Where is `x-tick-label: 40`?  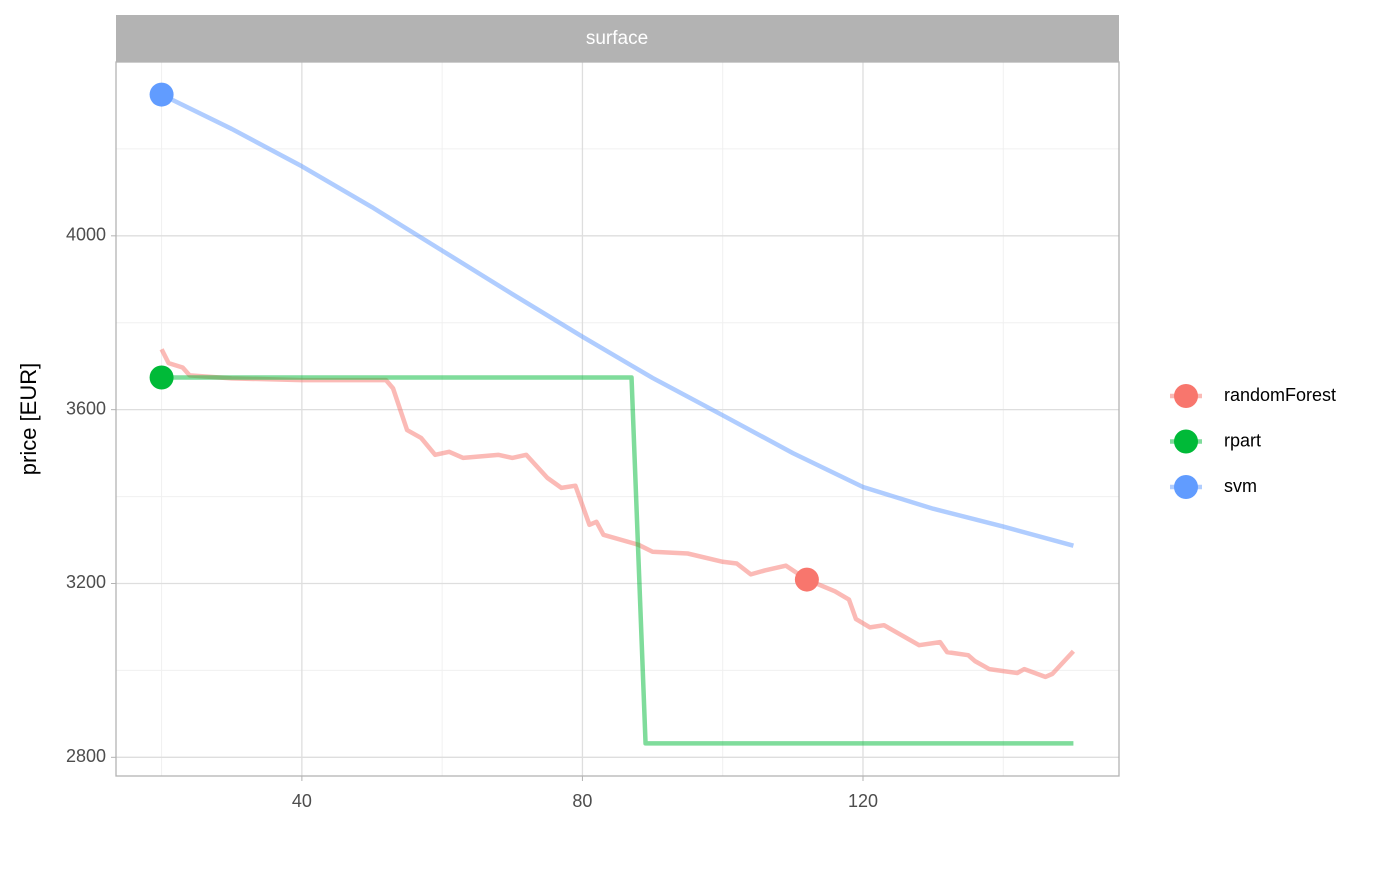 x-tick-label: 40 is located at coordinates (302, 801).